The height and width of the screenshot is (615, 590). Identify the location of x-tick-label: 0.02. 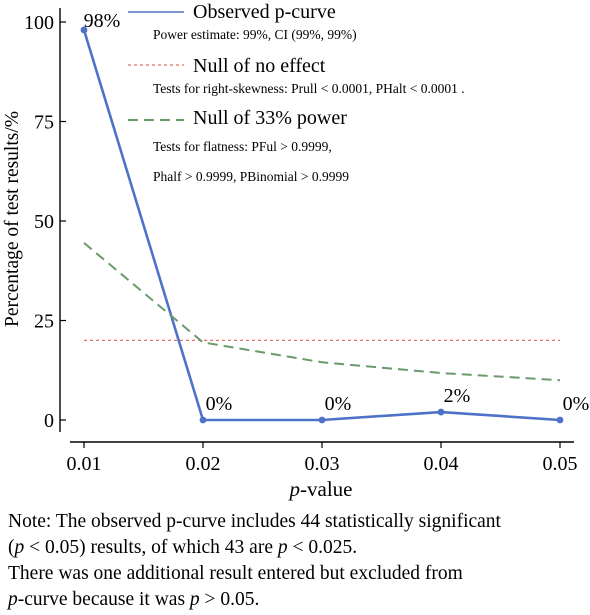
(203, 464).